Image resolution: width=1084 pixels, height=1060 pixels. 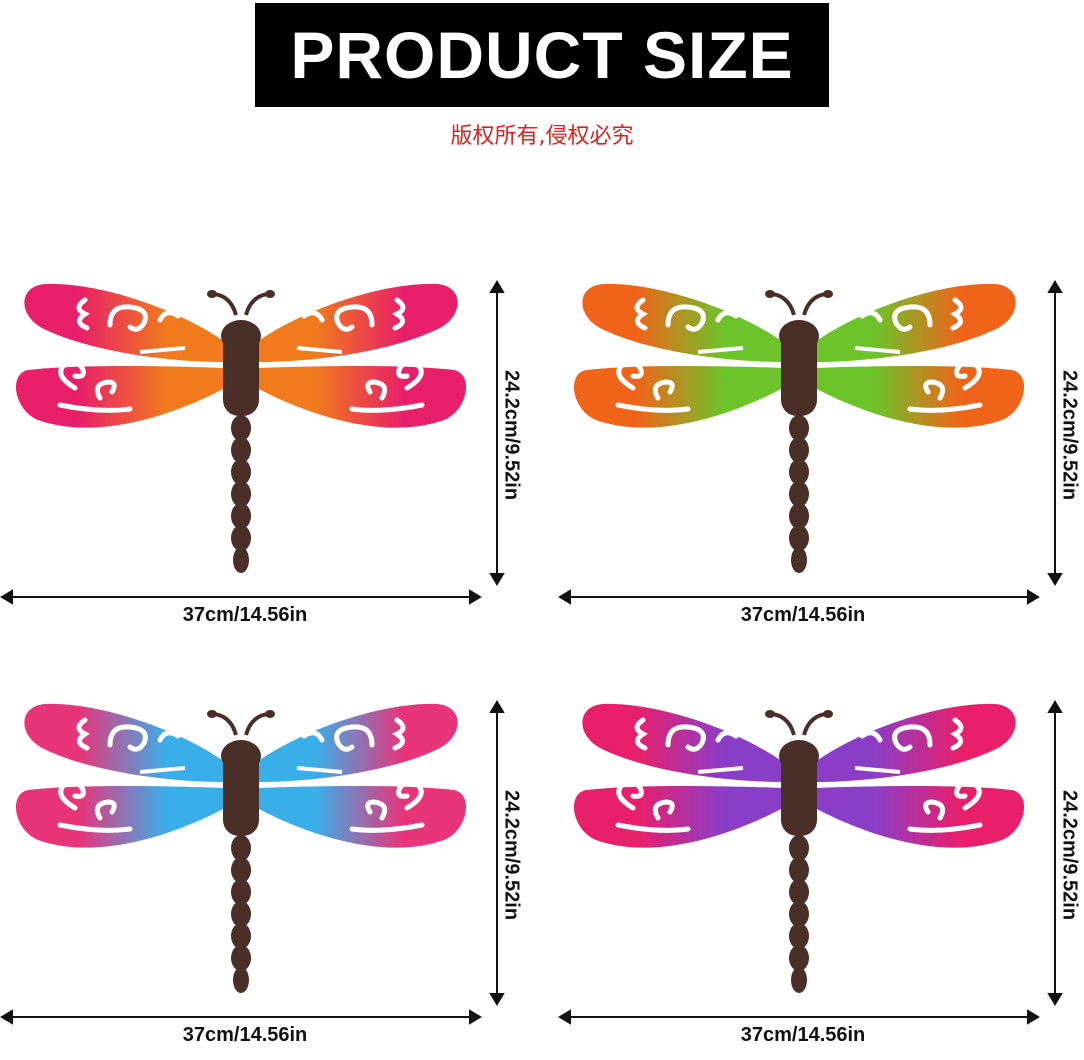 I want to click on product-size-banner: PRODUCT SIZE, so click(x=542, y=55).